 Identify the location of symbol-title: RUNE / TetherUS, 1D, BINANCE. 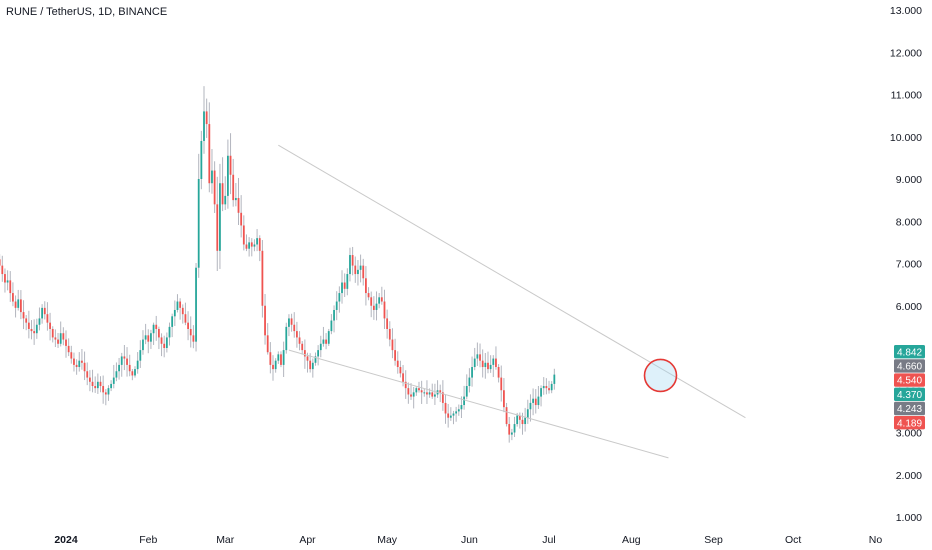
(87, 12).